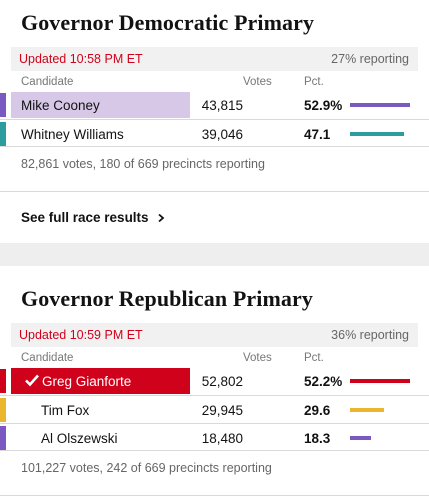 The height and width of the screenshot is (500, 429). What do you see at coordinates (222, 381) in the screenshot?
I see `candidate-votes: 52,802` at bounding box center [222, 381].